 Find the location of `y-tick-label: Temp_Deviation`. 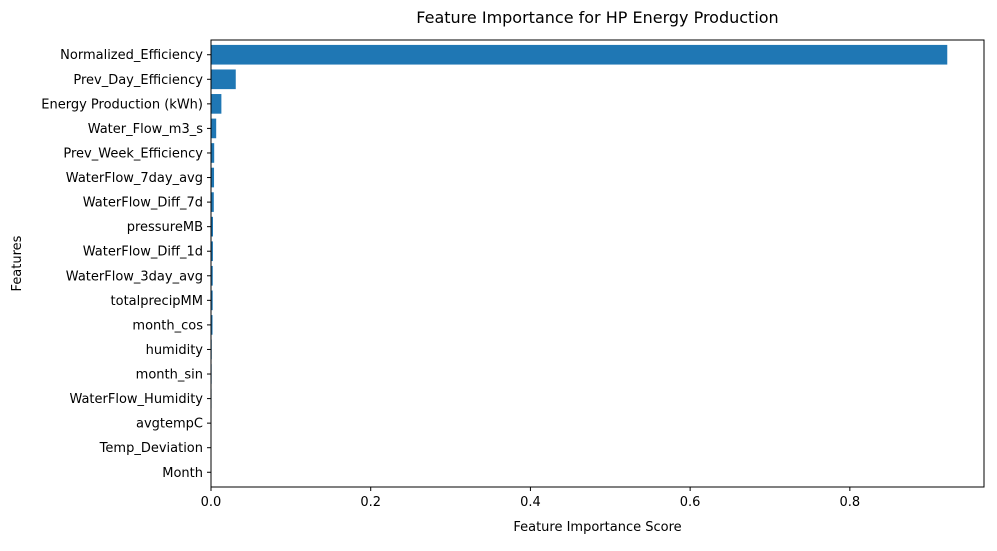

y-tick-label: Temp_Deviation is located at coordinates (151, 448).